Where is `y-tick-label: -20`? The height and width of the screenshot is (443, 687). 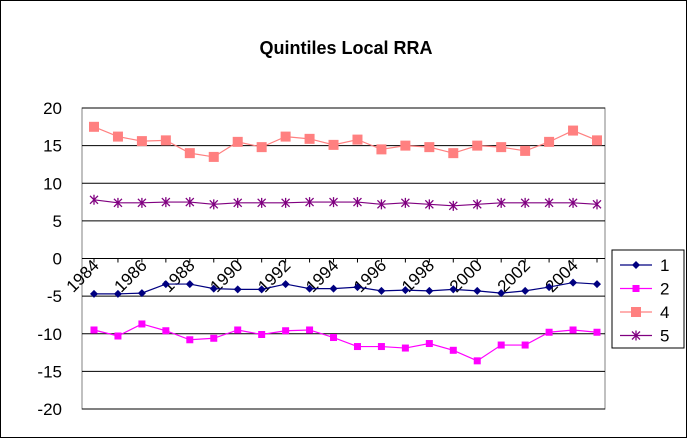
y-tick-label: -20 is located at coordinates (49, 409).